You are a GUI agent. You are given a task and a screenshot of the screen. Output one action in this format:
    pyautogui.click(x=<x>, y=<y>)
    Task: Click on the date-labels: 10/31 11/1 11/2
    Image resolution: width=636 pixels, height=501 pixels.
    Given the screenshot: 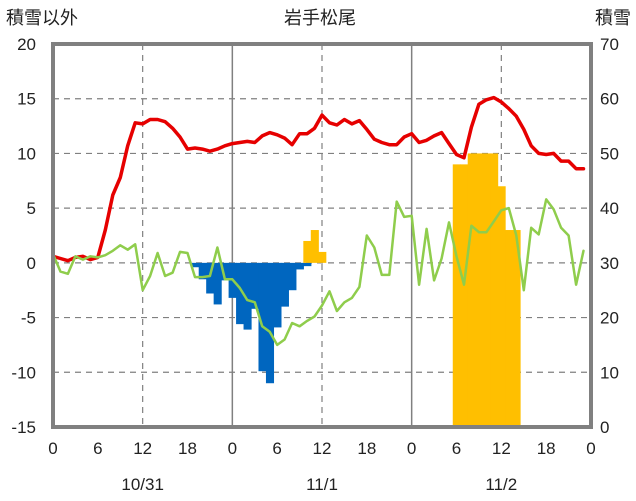 What is the action you would take?
    pyautogui.click(x=319, y=484)
    